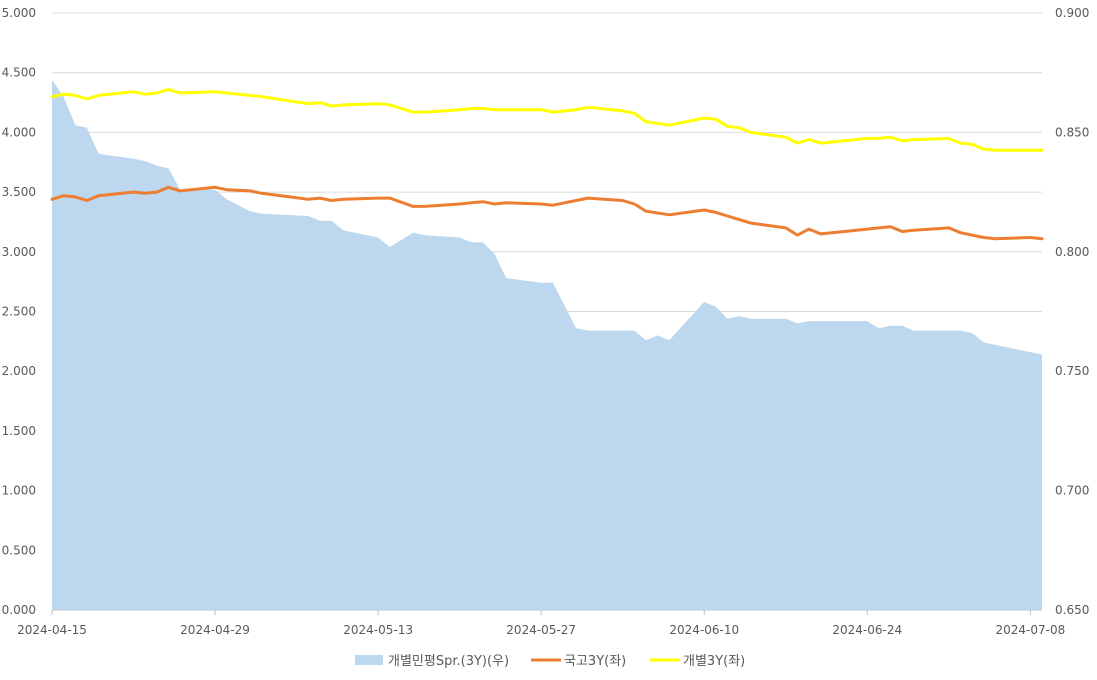 The image size is (1097, 680). What do you see at coordinates (1072, 13) in the screenshot?
I see `right-tick-label: 0.900` at bounding box center [1072, 13].